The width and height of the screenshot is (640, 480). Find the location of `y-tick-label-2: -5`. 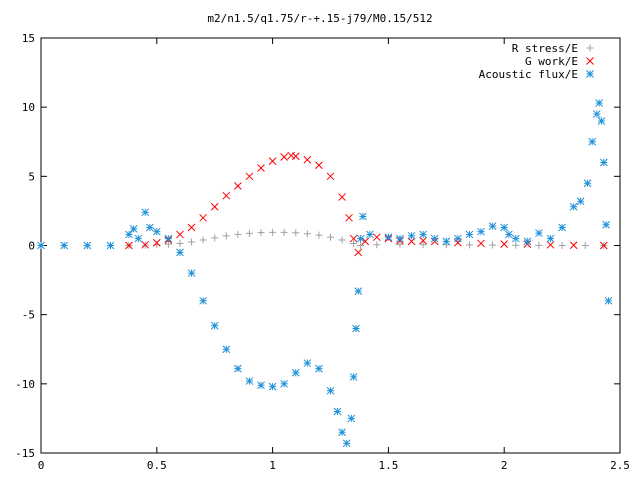

y-tick-label-2: -5 is located at coordinates (28, 315).